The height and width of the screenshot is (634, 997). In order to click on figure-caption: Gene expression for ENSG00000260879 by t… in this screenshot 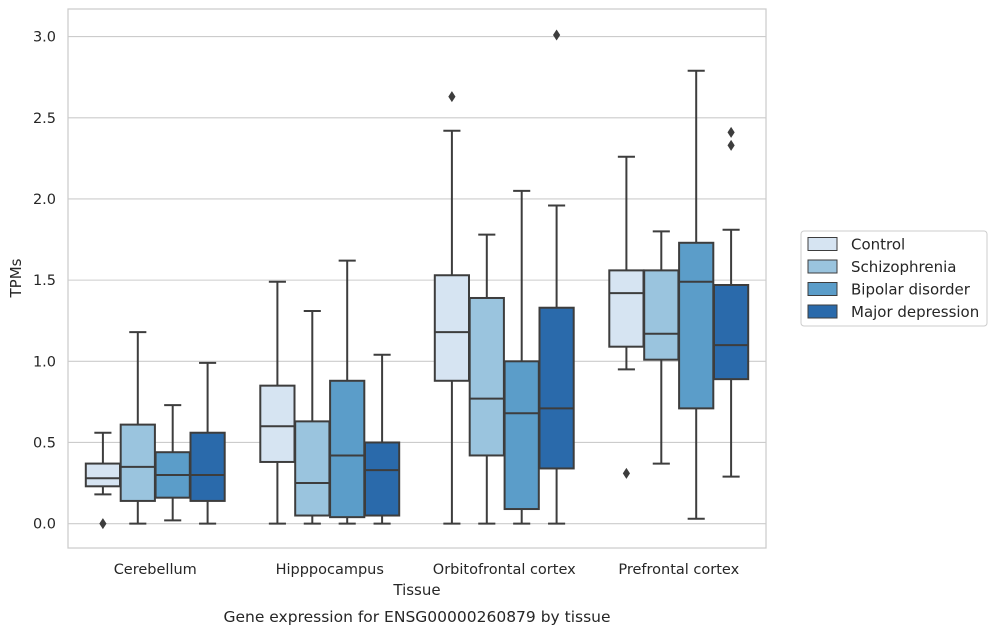, I will do `click(416, 617)`.